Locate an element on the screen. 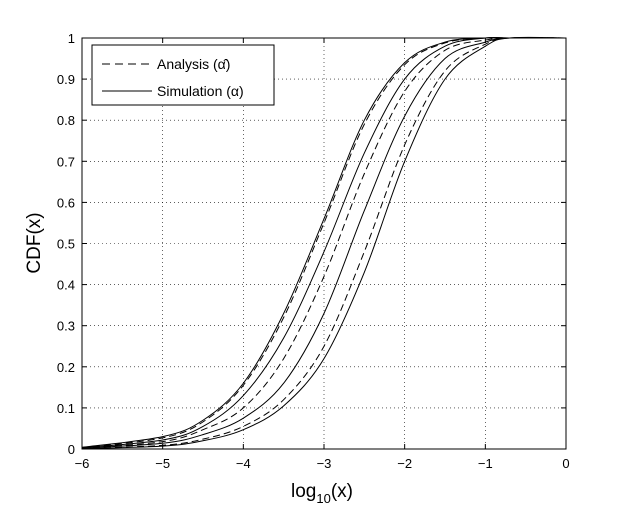 The image size is (623, 505). legend-box is located at coordinates (183, 75).